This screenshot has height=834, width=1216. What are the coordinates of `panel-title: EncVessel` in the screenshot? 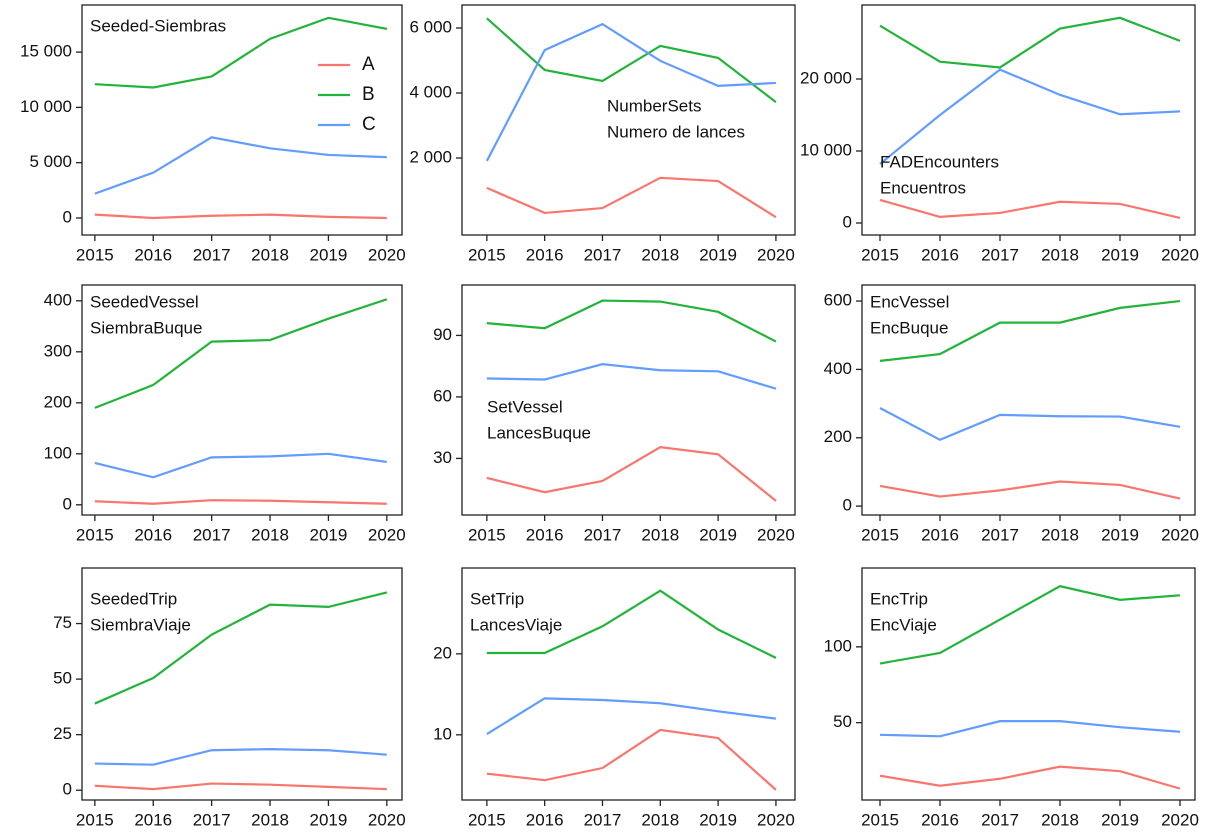 It's located at (909, 301).